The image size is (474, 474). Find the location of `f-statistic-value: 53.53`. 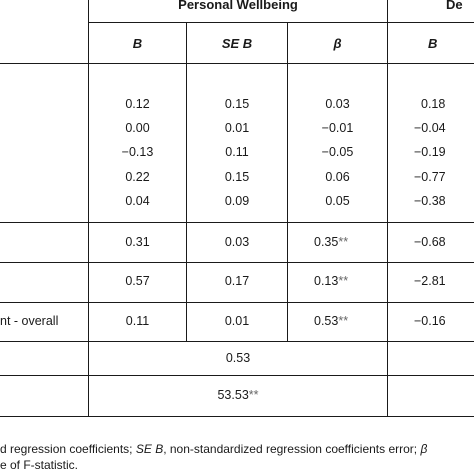

f-statistic-value: 53.53 is located at coordinates (233, 395).